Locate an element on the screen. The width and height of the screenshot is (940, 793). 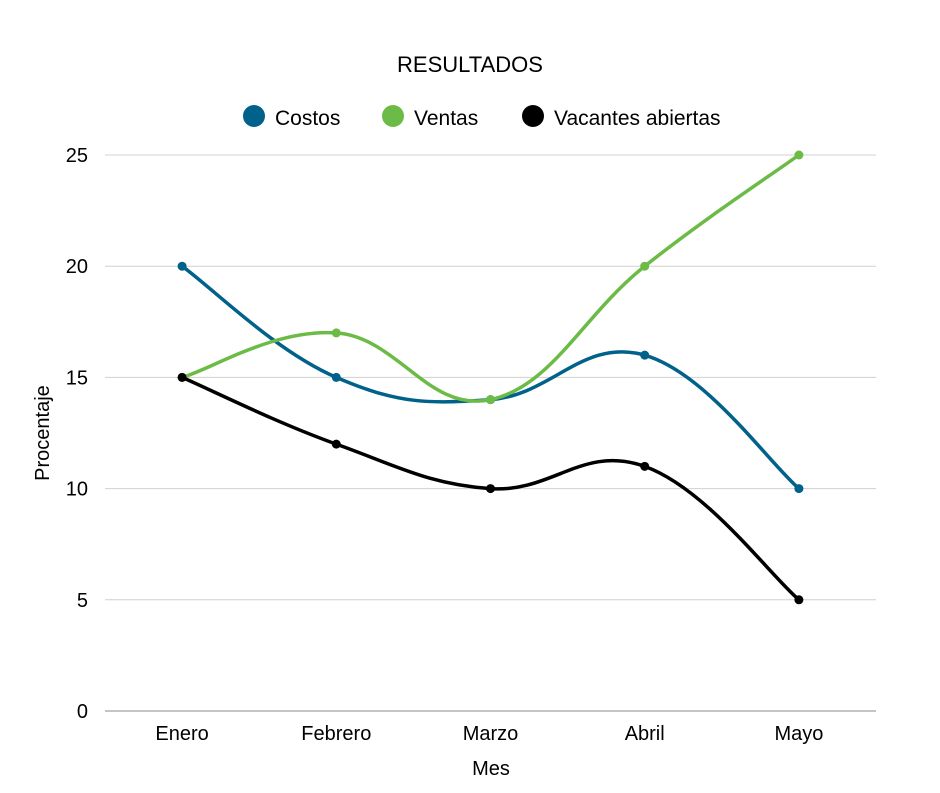
x-axis-ticks: Enero Febrero Marzo Abril Mayo is located at coordinates (489, 734).